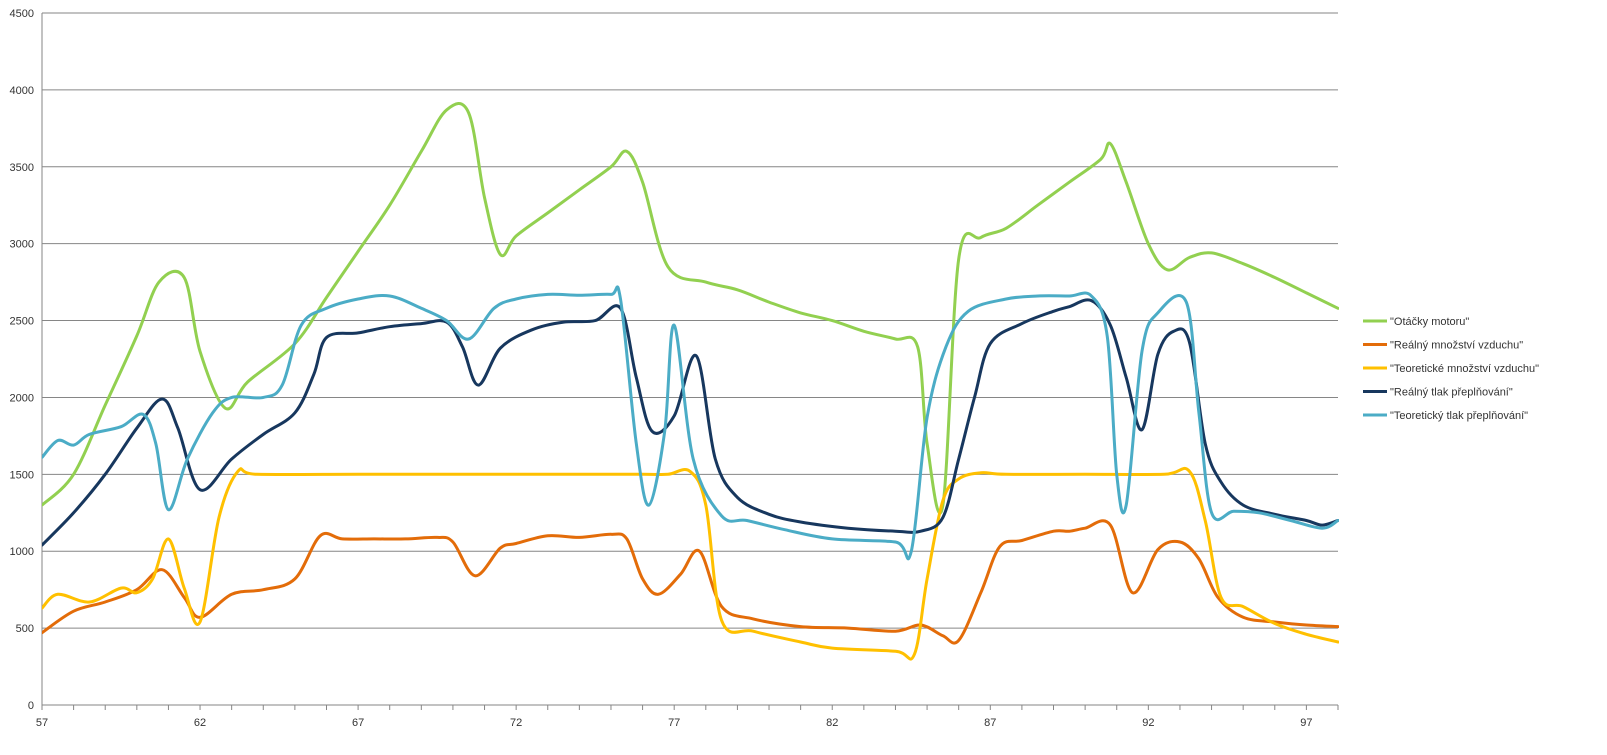  What do you see at coordinates (22, 475) in the screenshot?
I see `y-tick-label: 1500` at bounding box center [22, 475].